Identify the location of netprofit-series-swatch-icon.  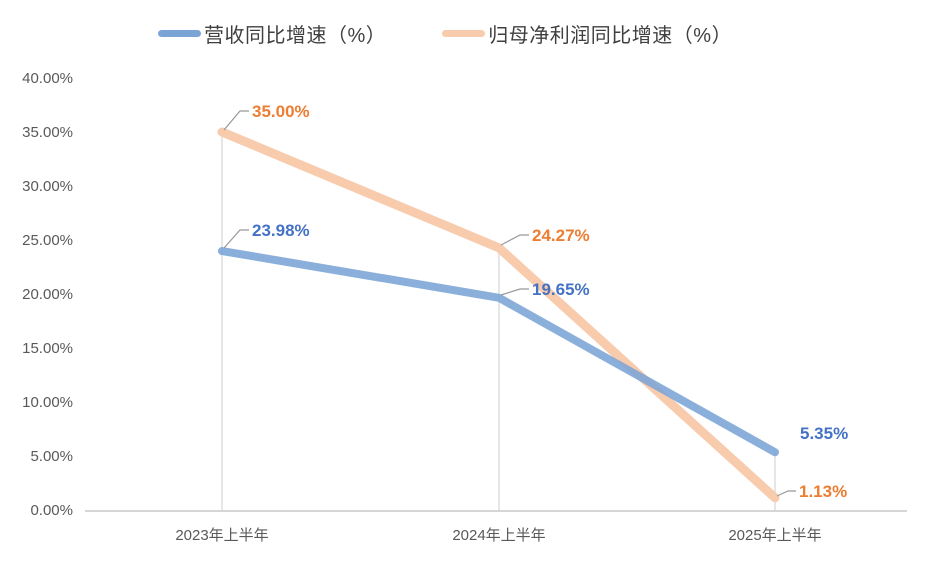
(464, 33).